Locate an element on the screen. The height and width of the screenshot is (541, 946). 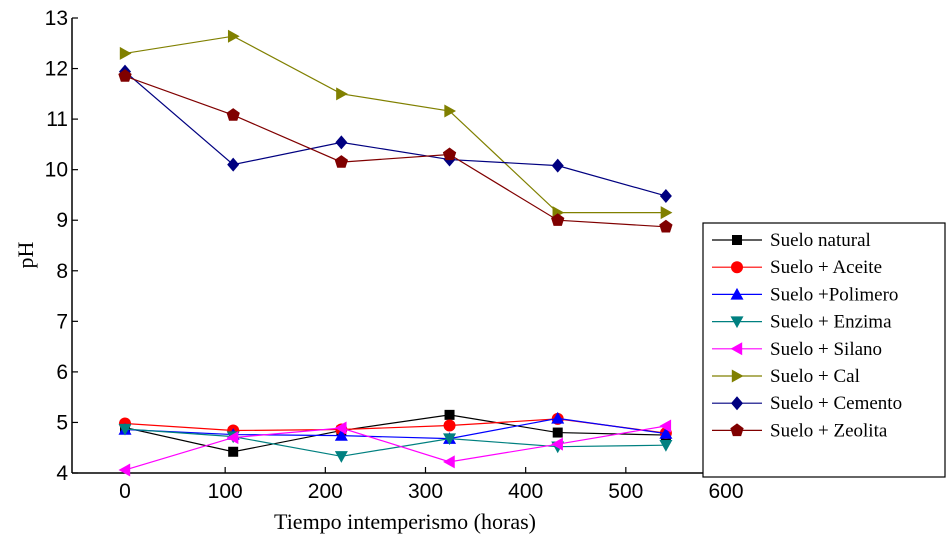
legend-label: Suelo + Enzima is located at coordinates (831, 322).